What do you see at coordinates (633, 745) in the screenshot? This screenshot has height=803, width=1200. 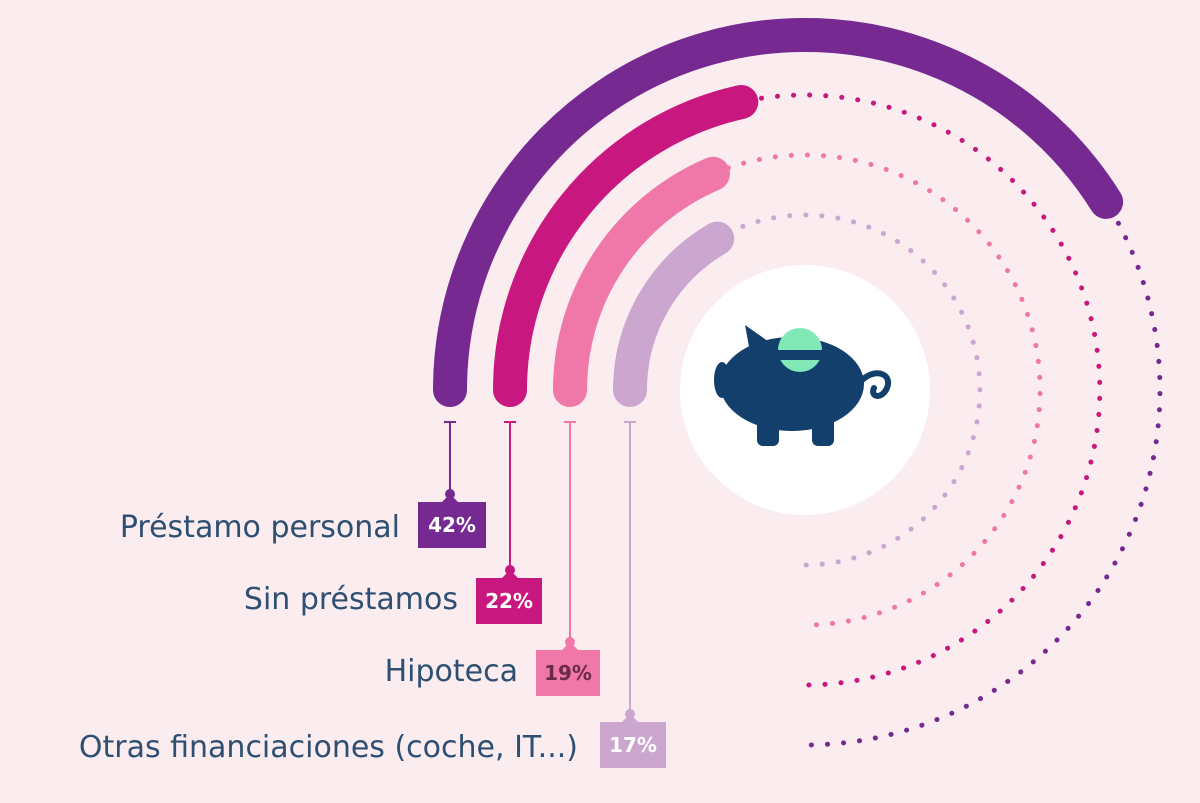 I see `value-badge: 17%` at bounding box center [633, 745].